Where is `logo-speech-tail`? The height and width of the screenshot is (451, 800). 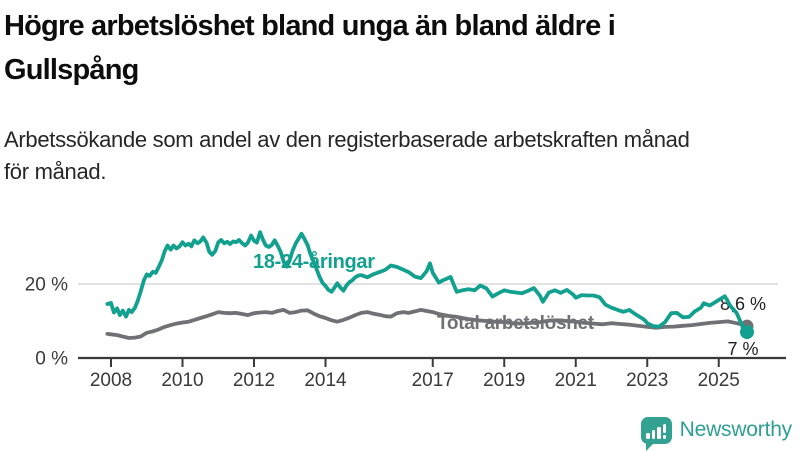
logo-speech-tail is located at coordinates (649, 446).